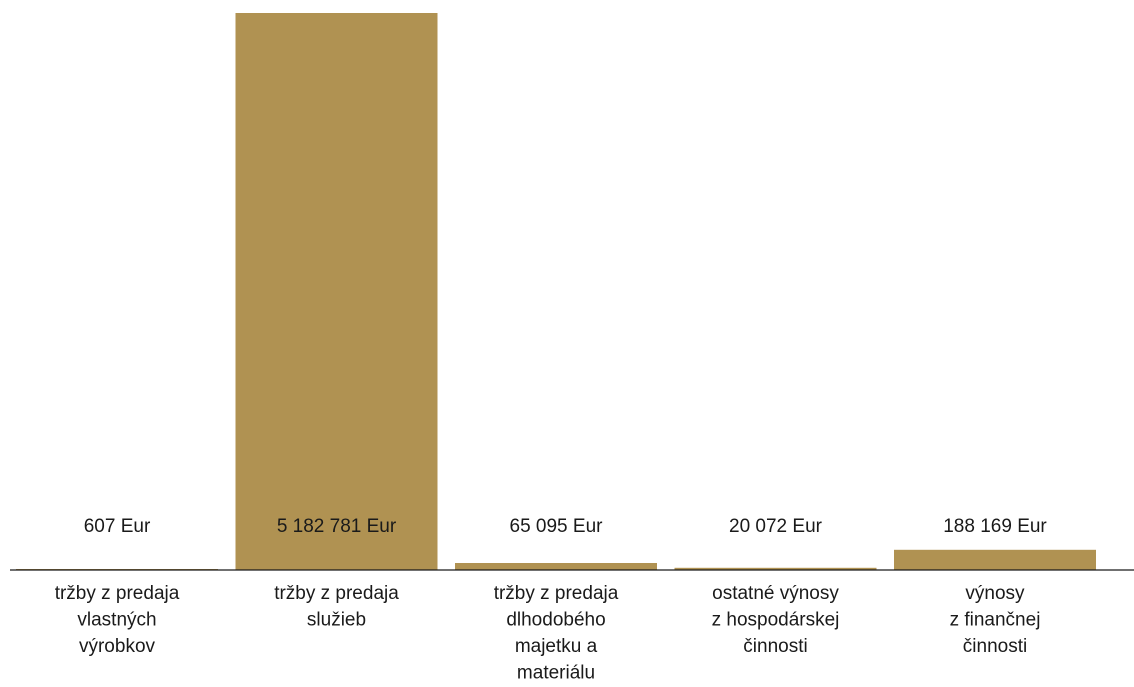 This screenshot has width=1134, height=687. What do you see at coordinates (995, 593) in the screenshot?
I see `category-label-4-line-0: výnosy` at bounding box center [995, 593].